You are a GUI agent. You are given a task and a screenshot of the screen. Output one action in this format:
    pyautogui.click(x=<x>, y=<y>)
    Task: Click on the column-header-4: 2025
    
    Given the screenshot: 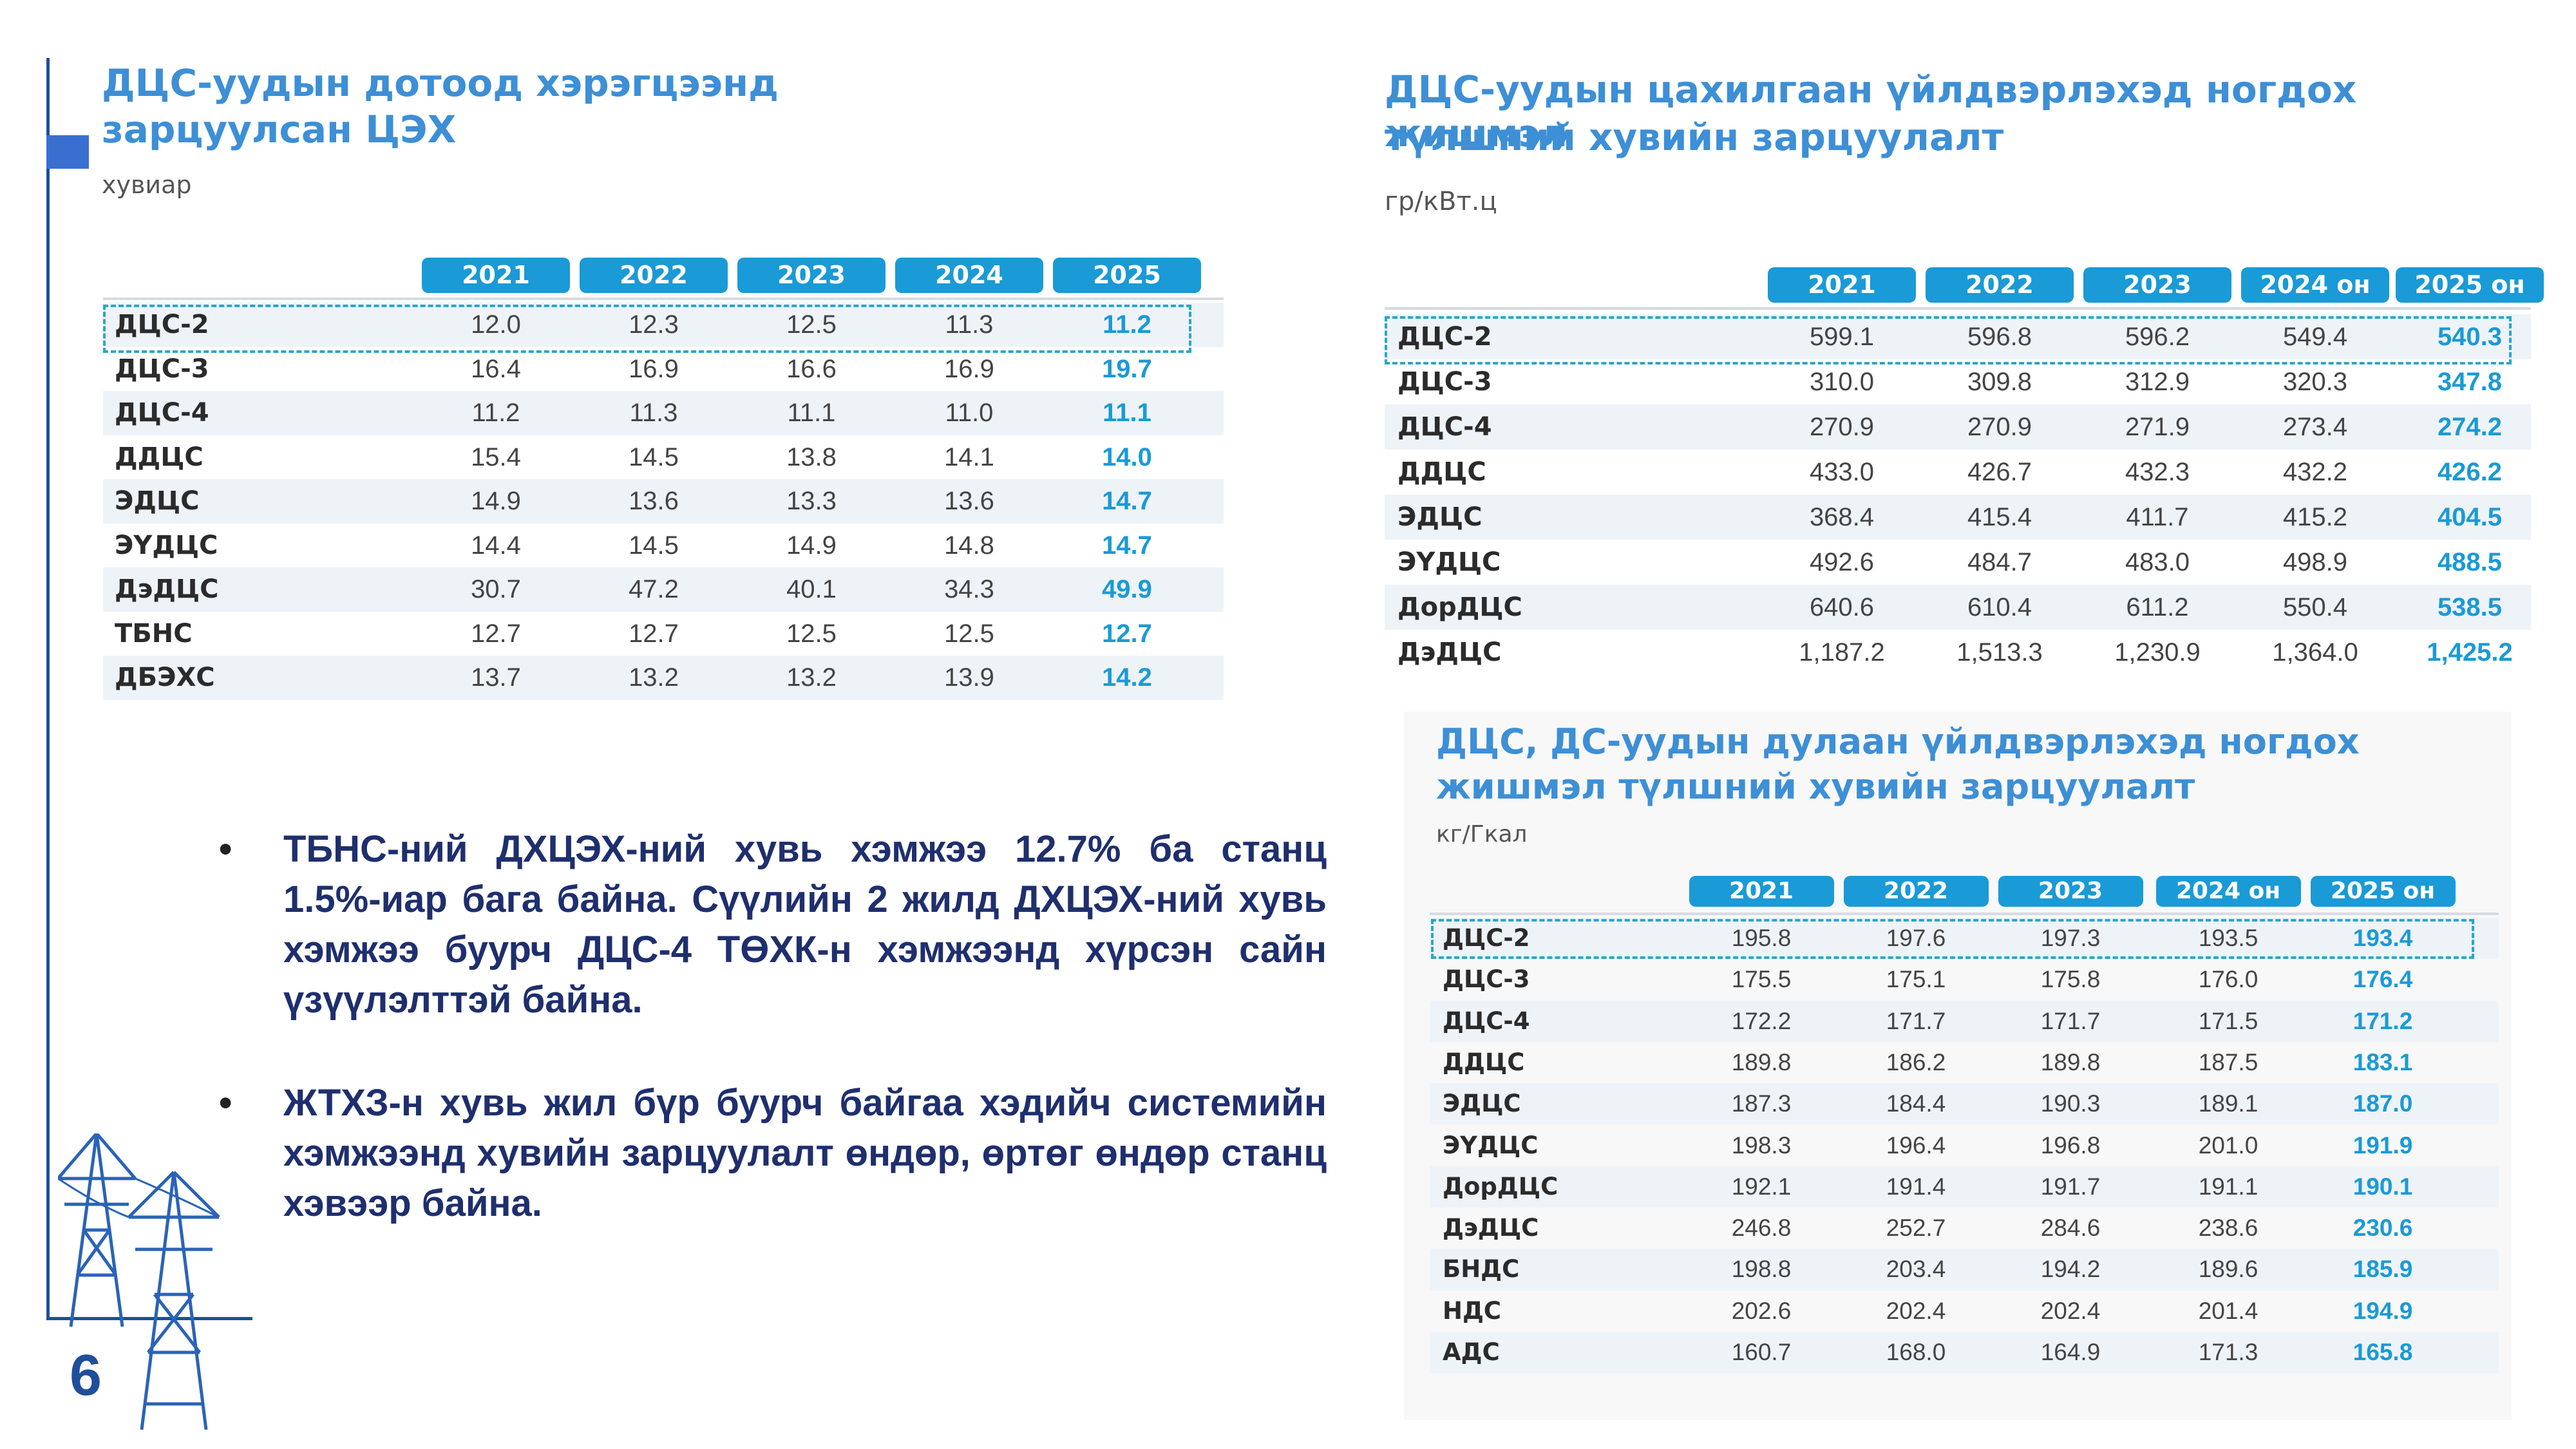 What is the action you would take?
    pyautogui.click(x=1127, y=275)
    